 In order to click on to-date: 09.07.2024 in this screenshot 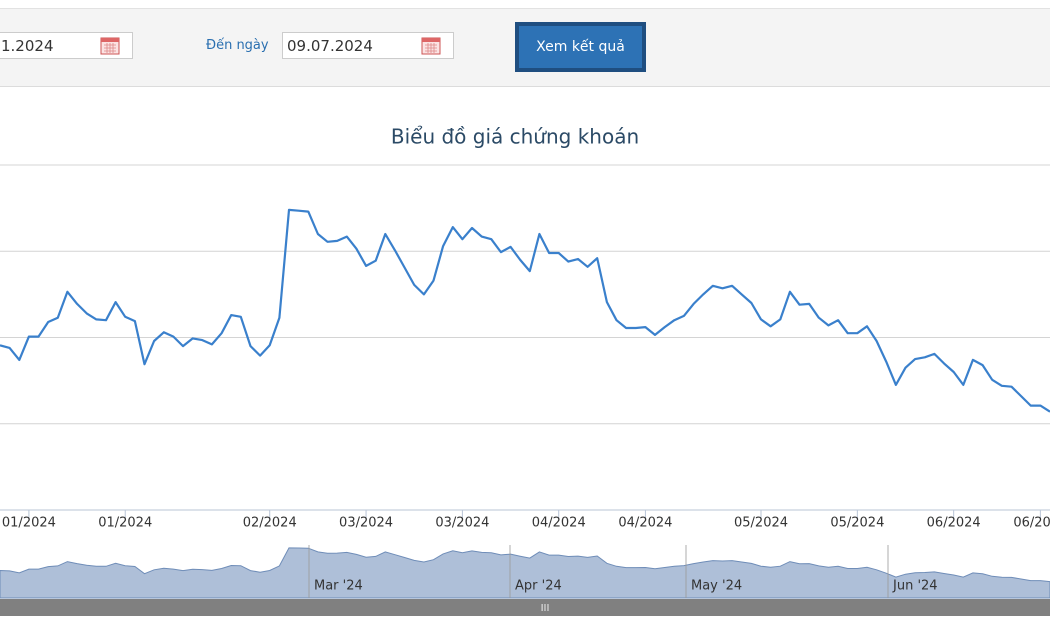, I will do `click(330, 46)`.